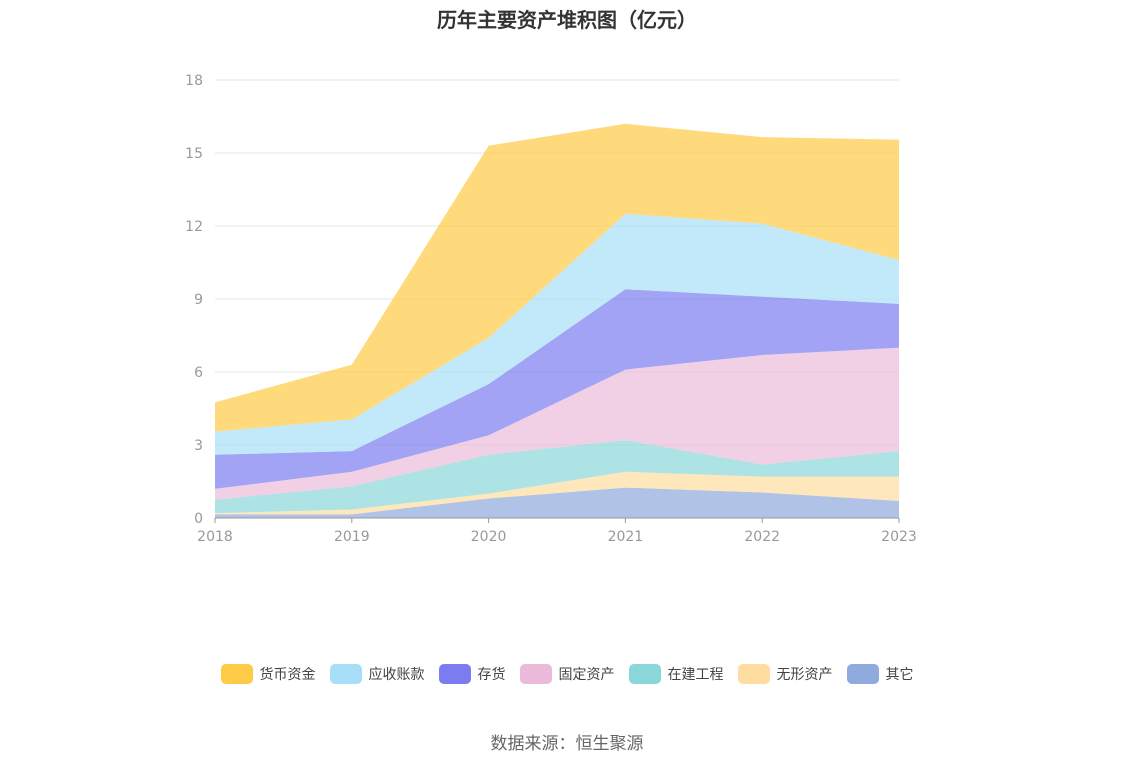 This screenshot has width=1134, height=766. I want to click on legend-label: 无形资产, so click(804, 675).